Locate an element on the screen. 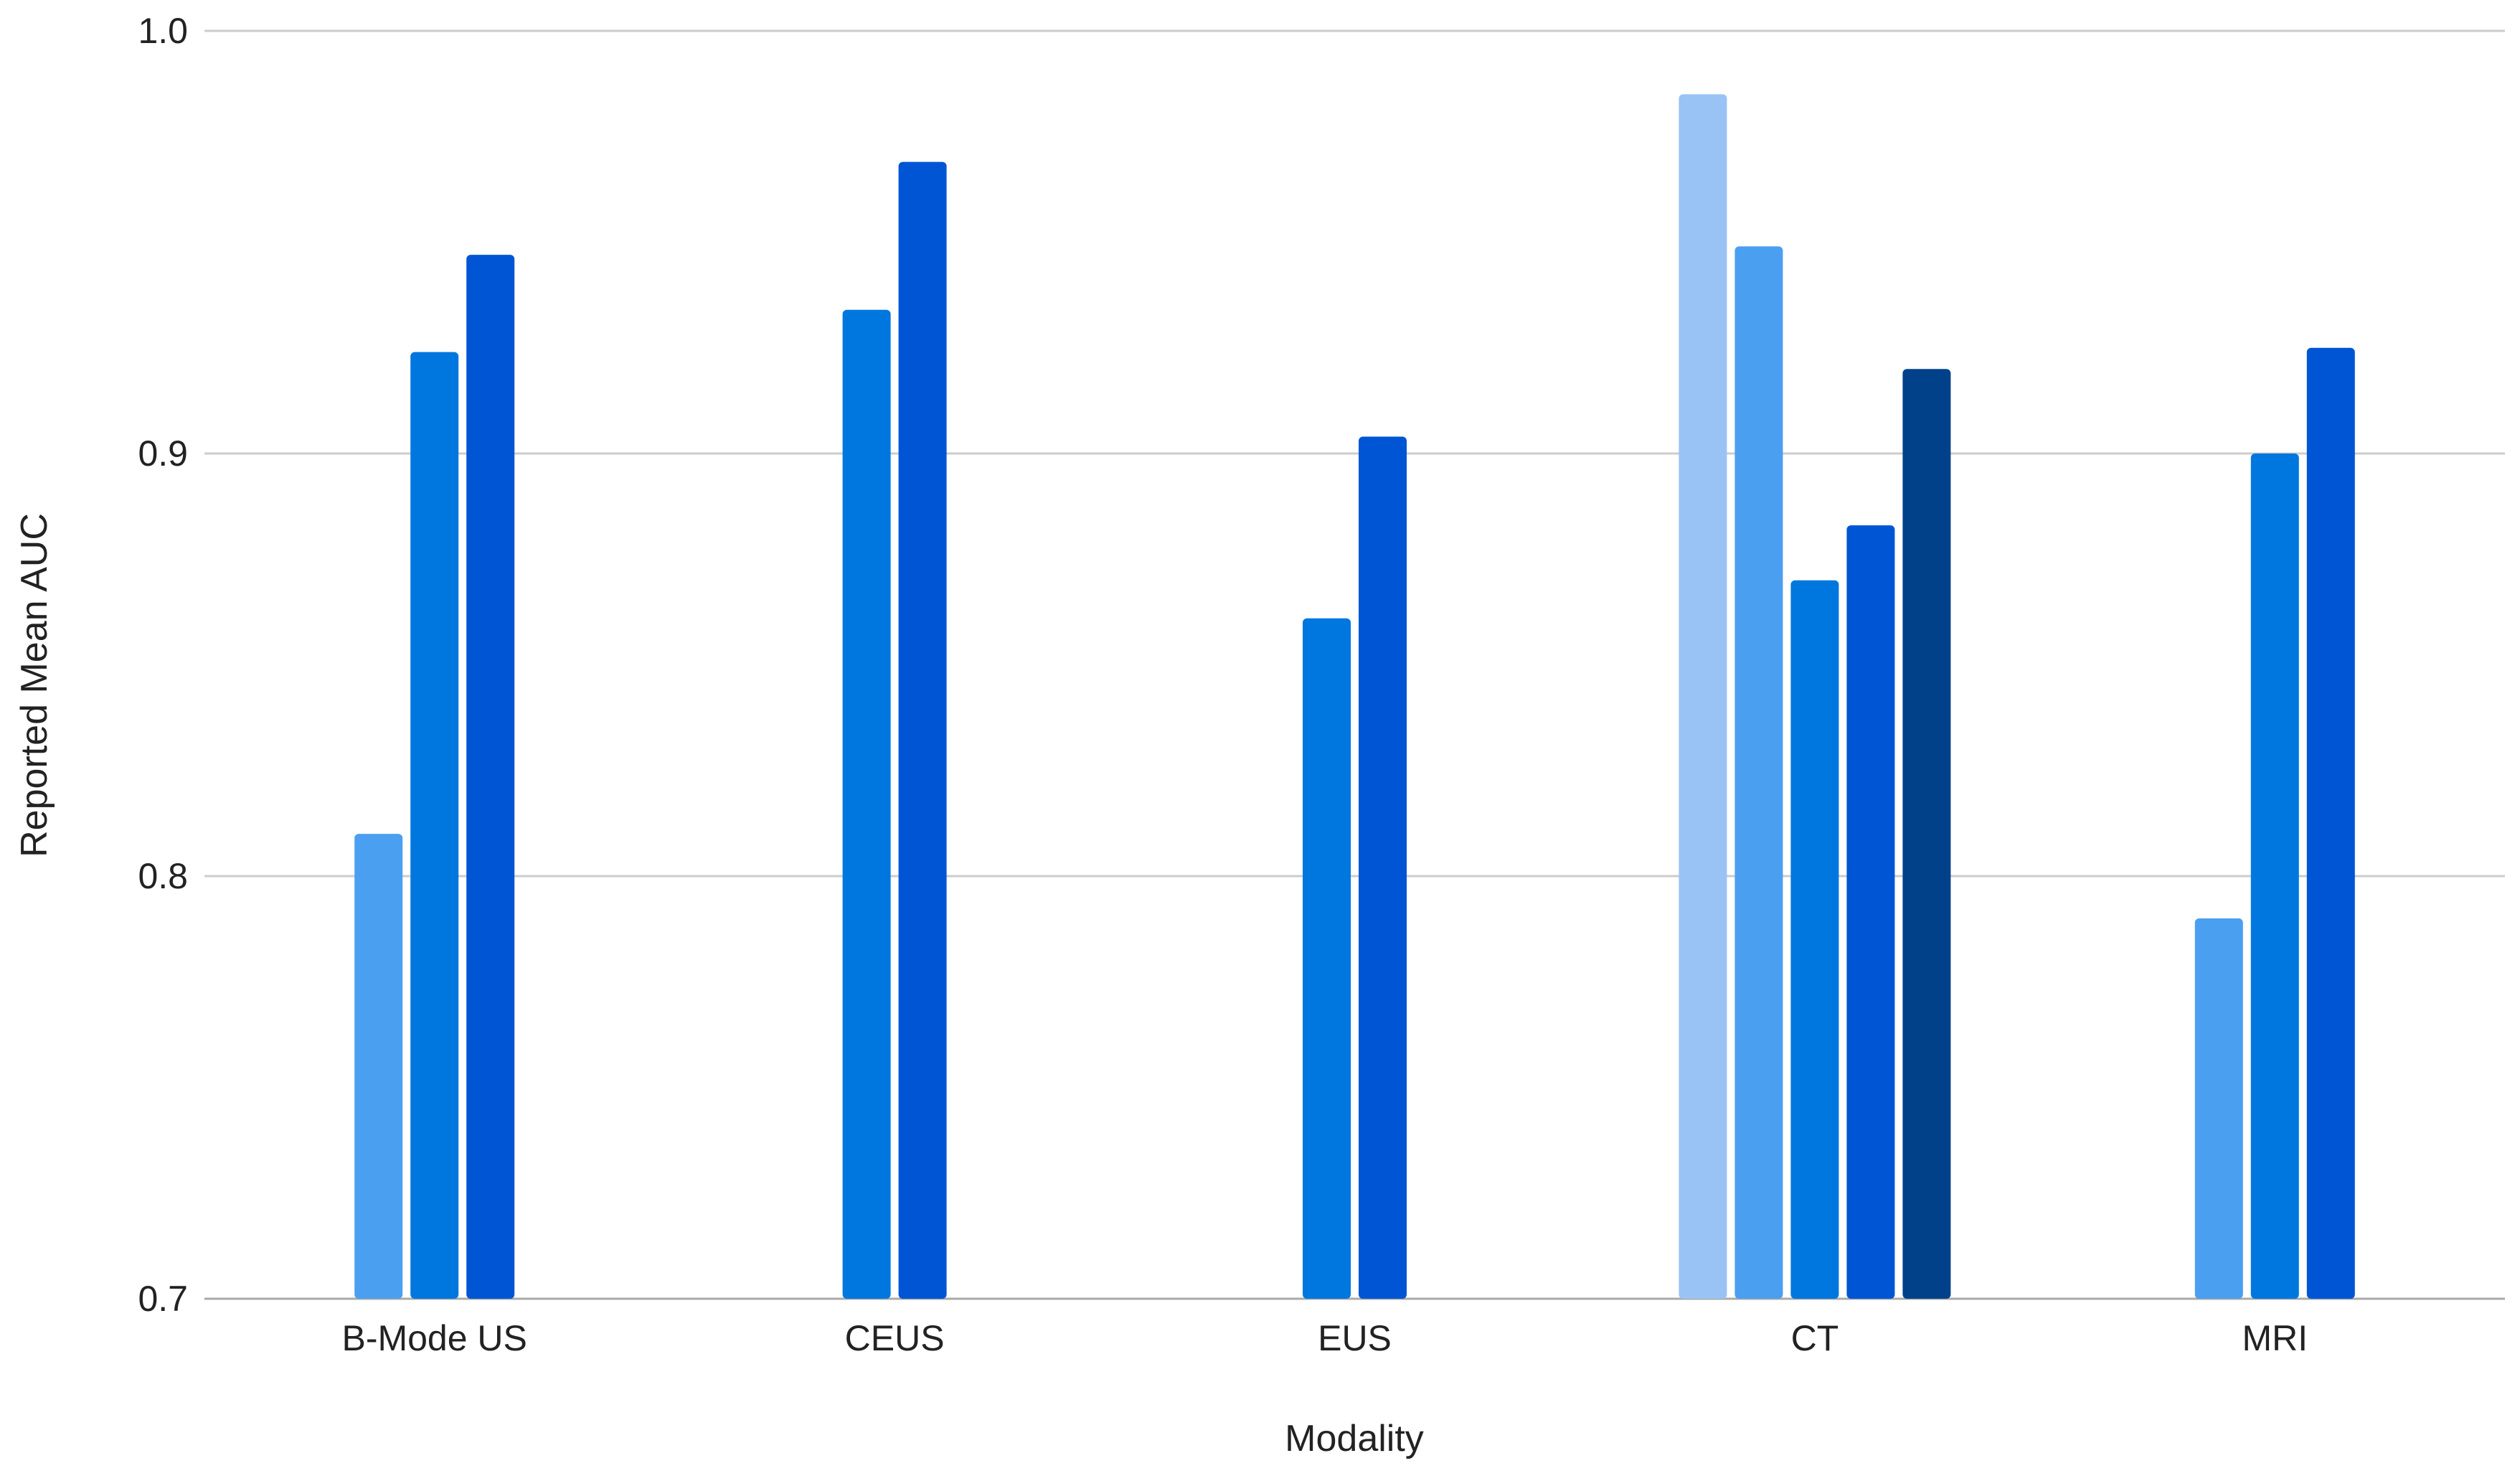  x-tick-label: CEUS is located at coordinates (895, 1338).